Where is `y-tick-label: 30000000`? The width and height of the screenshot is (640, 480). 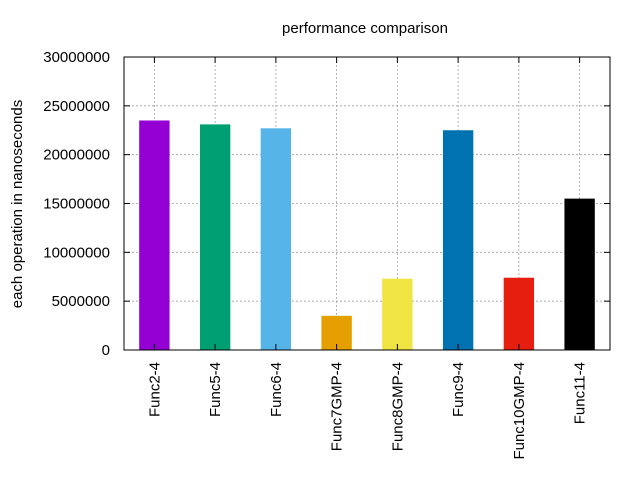 y-tick-label: 30000000 is located at coordinates (76, 57).